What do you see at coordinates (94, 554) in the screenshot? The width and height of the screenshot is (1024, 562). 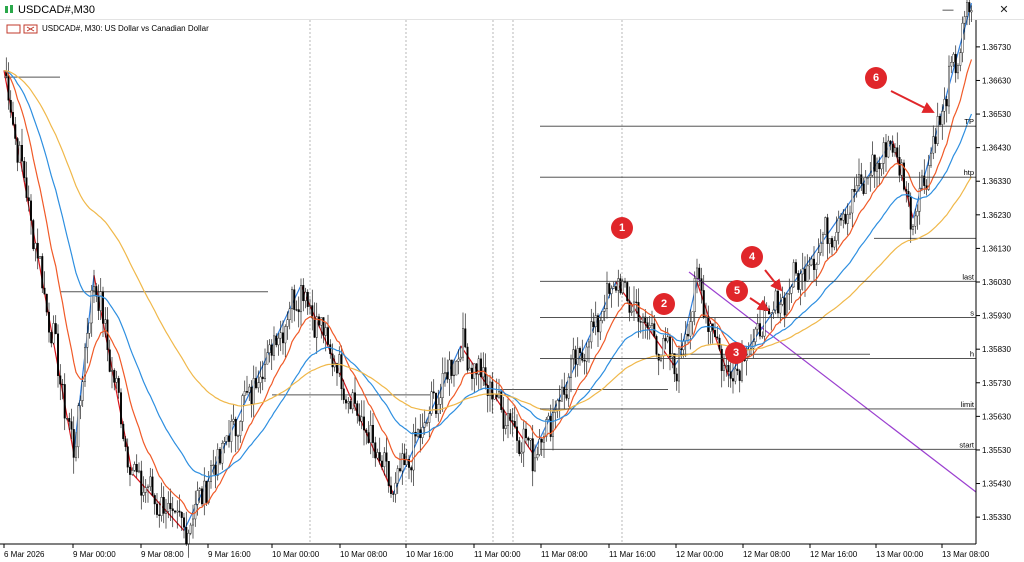 I see `x-tick-label: 9 Mar 00:00` at bounding box center [94, 554].